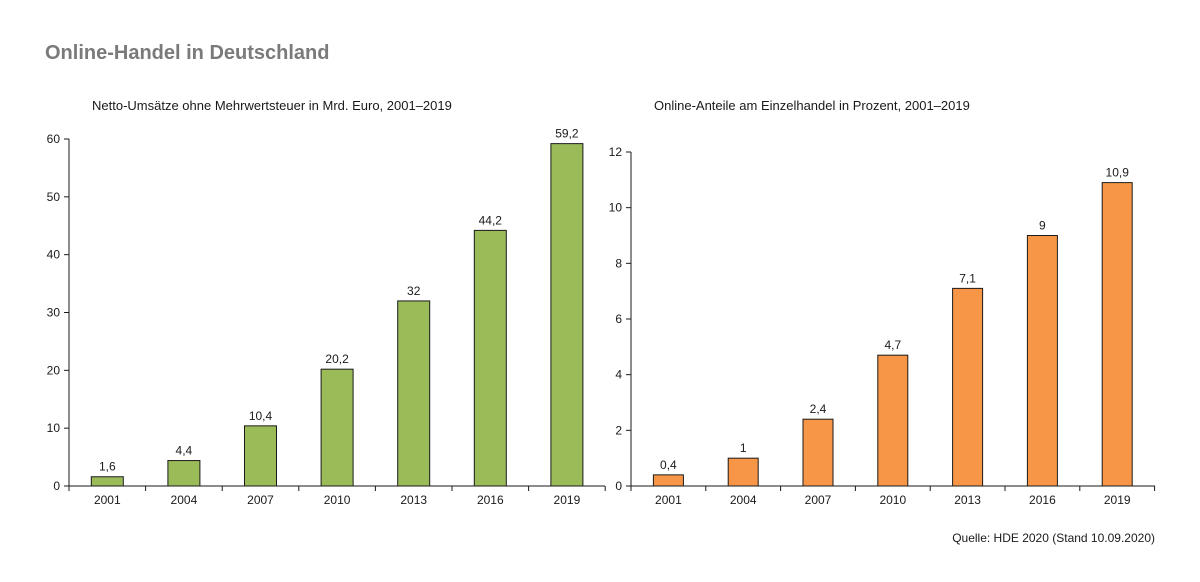 This screenshot has height=582, width=1200. I want to click on bar-value-label: 44,2, so click(491, 220).